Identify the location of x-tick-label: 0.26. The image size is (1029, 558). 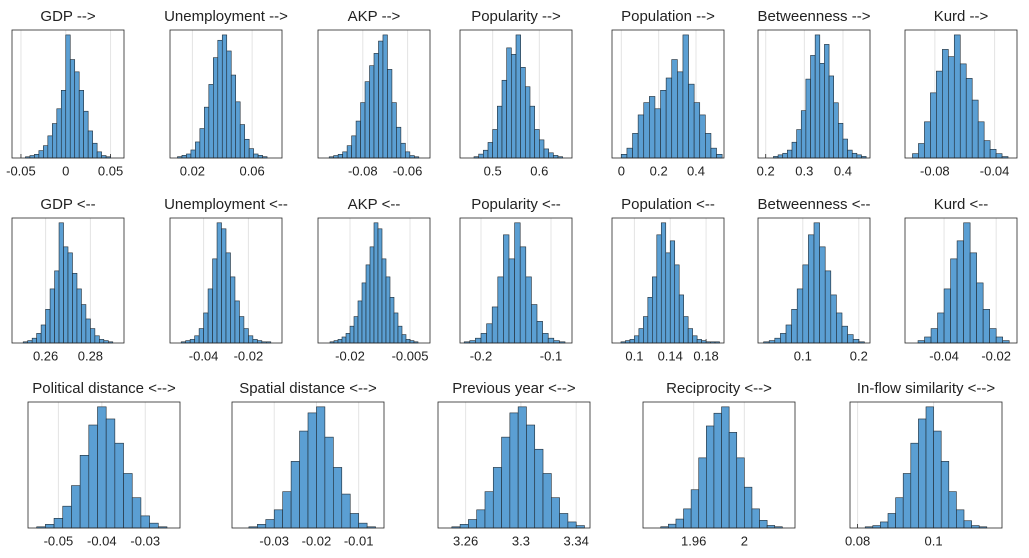
(45, 355).